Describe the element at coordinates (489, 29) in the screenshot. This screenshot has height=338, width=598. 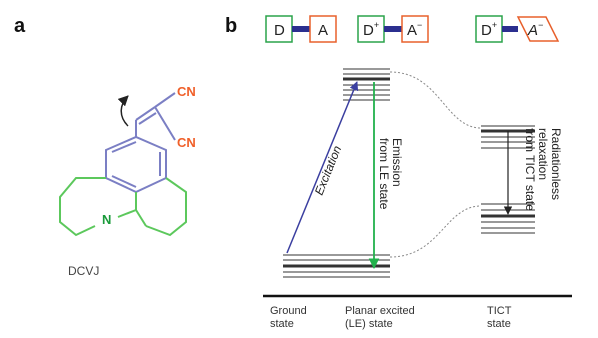
I see `donor-plus-label-twisted: D+` at that location.